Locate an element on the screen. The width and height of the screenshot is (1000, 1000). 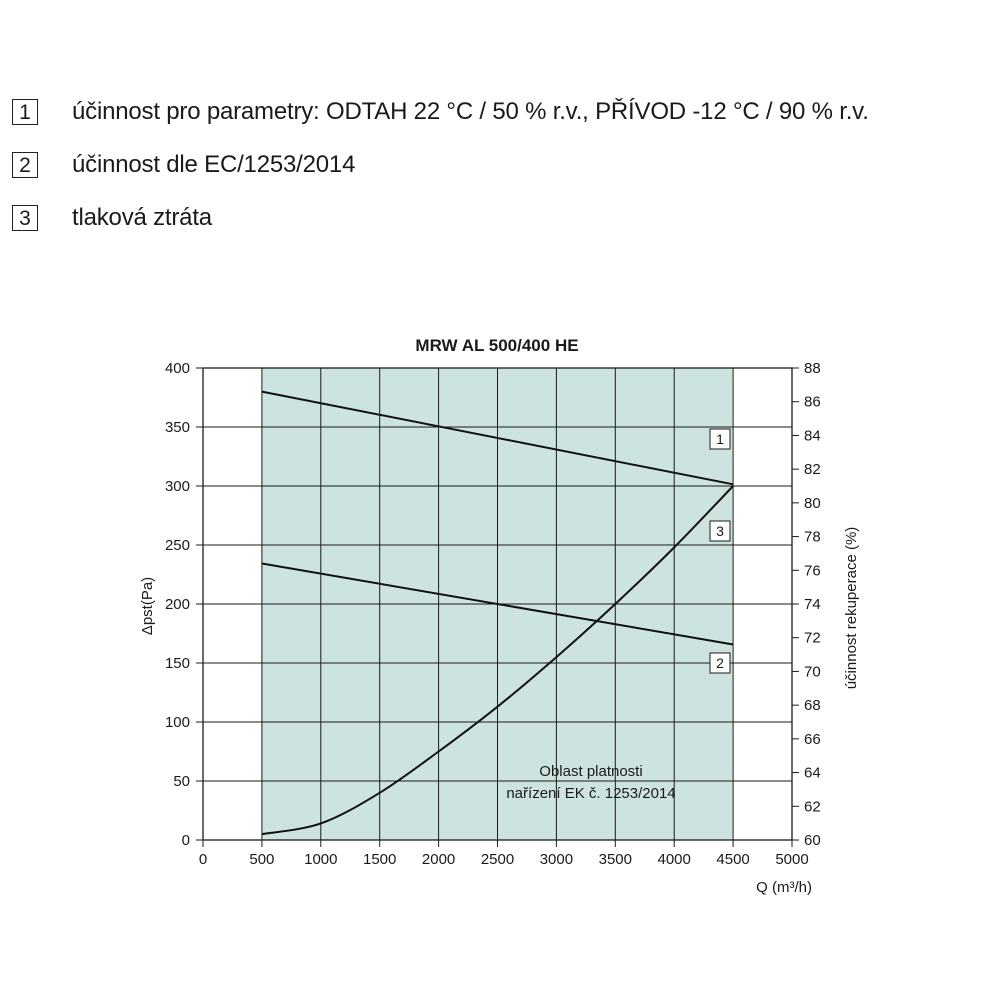
x-tick-label: 3500 is located at coordinates (615, 859).